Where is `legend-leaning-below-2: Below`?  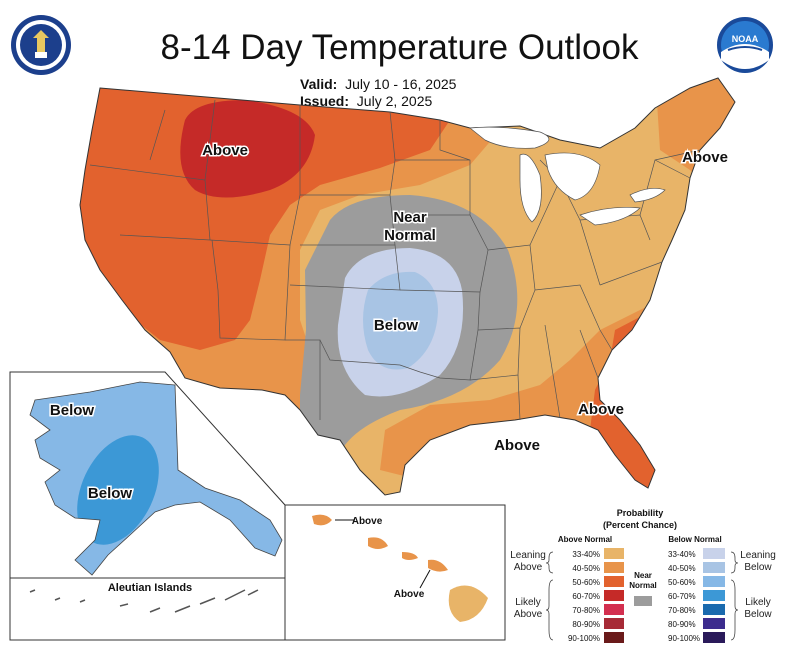 legend-leaning-below-2: Below is located at coordinates (758, 567).